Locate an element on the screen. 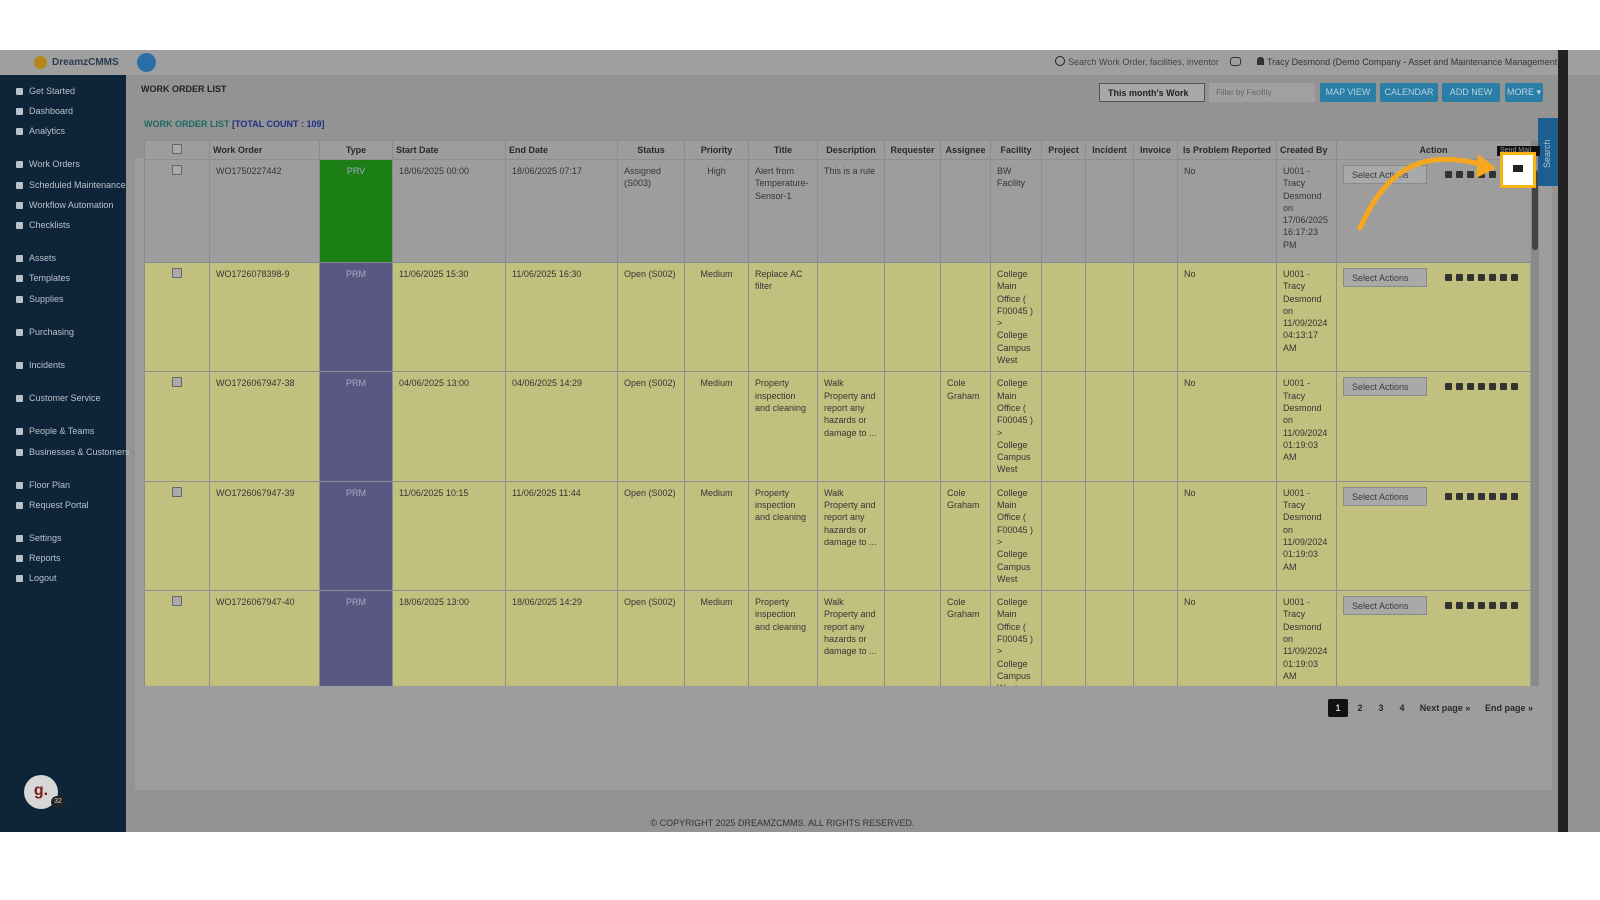 This screenshot has height=900, width=1600. header-cell: Created By is located at coordinates (1306, 150).